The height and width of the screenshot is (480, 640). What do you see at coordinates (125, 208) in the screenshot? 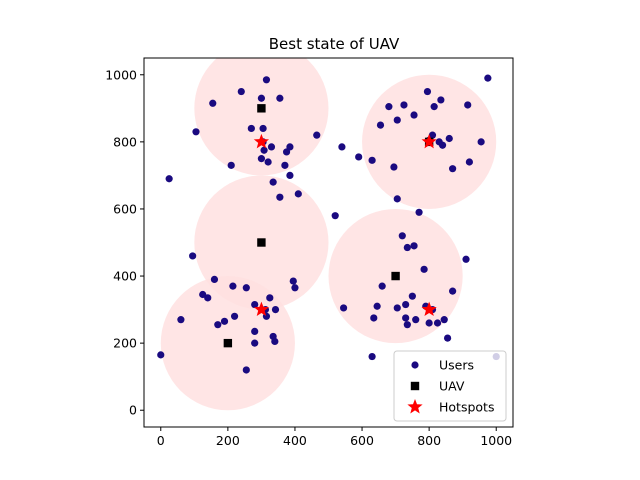
I see `y-tick-label: 600` at bounding box center [125, 208].